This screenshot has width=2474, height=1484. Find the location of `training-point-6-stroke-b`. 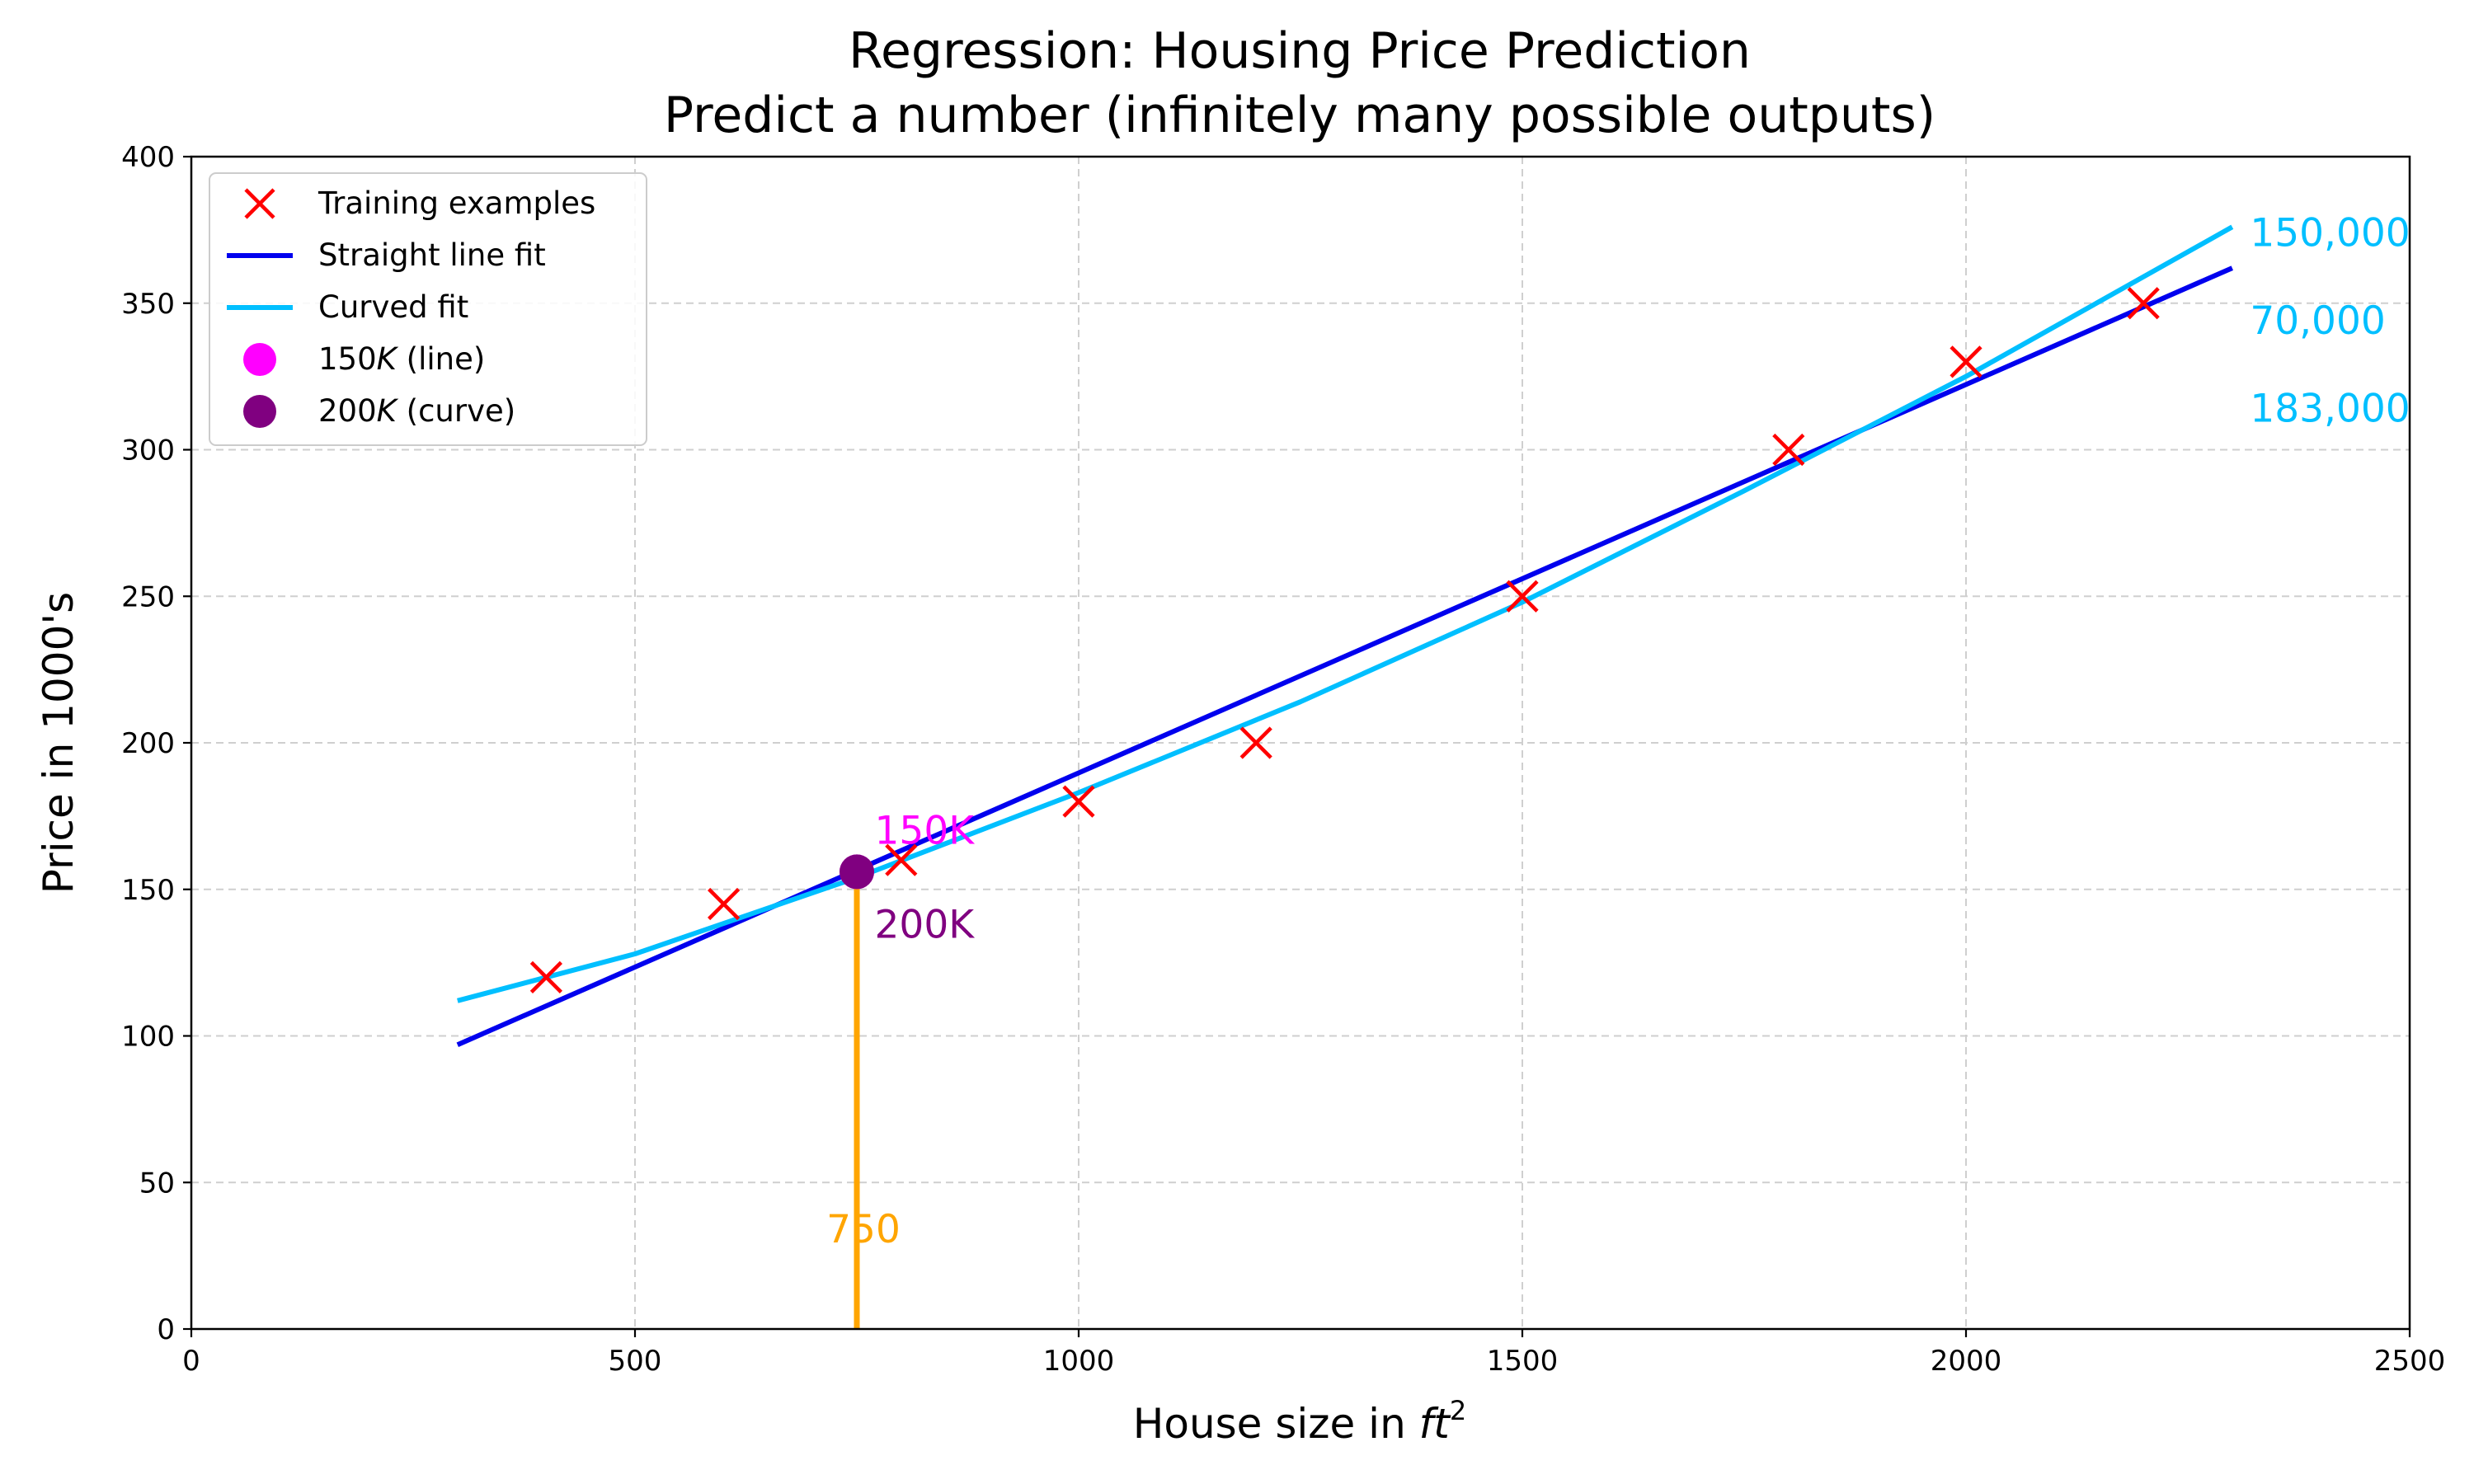

training-point-6-stroke-b is located at coordinates (1788, 450).